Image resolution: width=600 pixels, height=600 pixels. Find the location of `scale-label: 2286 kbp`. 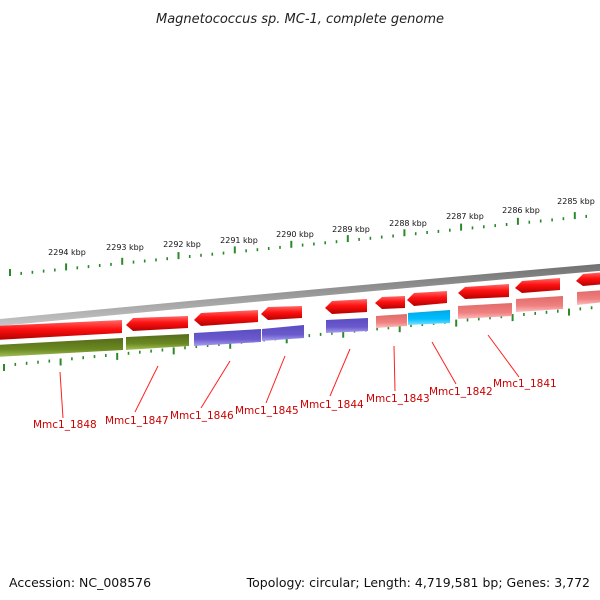

scale-label: 2286 kbp is located at coordinates (521, 210).